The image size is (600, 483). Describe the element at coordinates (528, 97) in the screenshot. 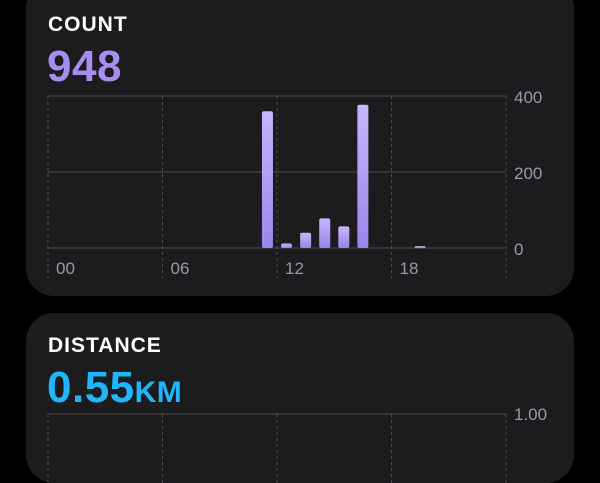

I see `y-tick-label: 400` at that location.